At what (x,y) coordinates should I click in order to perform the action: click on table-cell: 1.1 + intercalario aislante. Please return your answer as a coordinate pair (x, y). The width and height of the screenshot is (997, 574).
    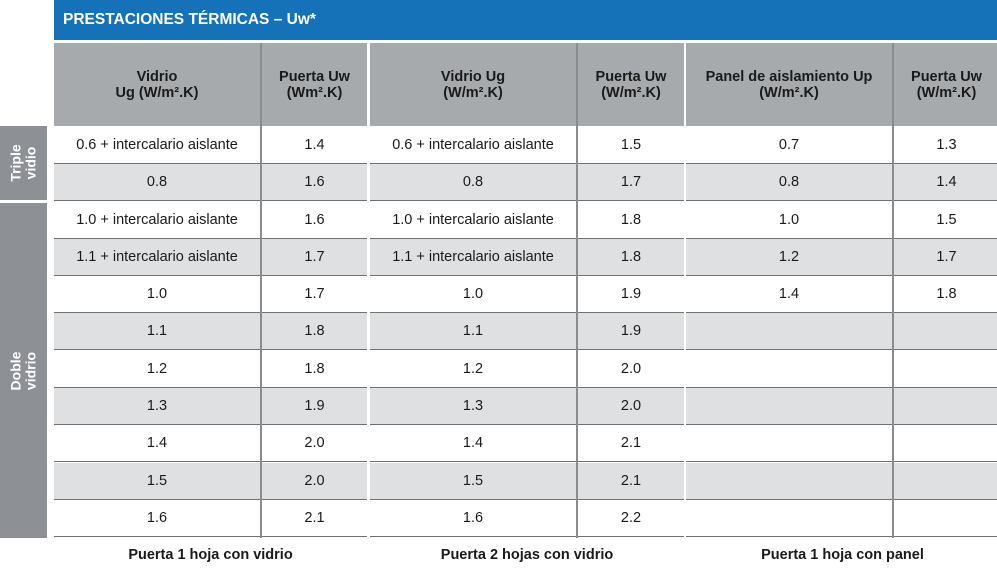
    Looking at the image, I should click on (157, 257).